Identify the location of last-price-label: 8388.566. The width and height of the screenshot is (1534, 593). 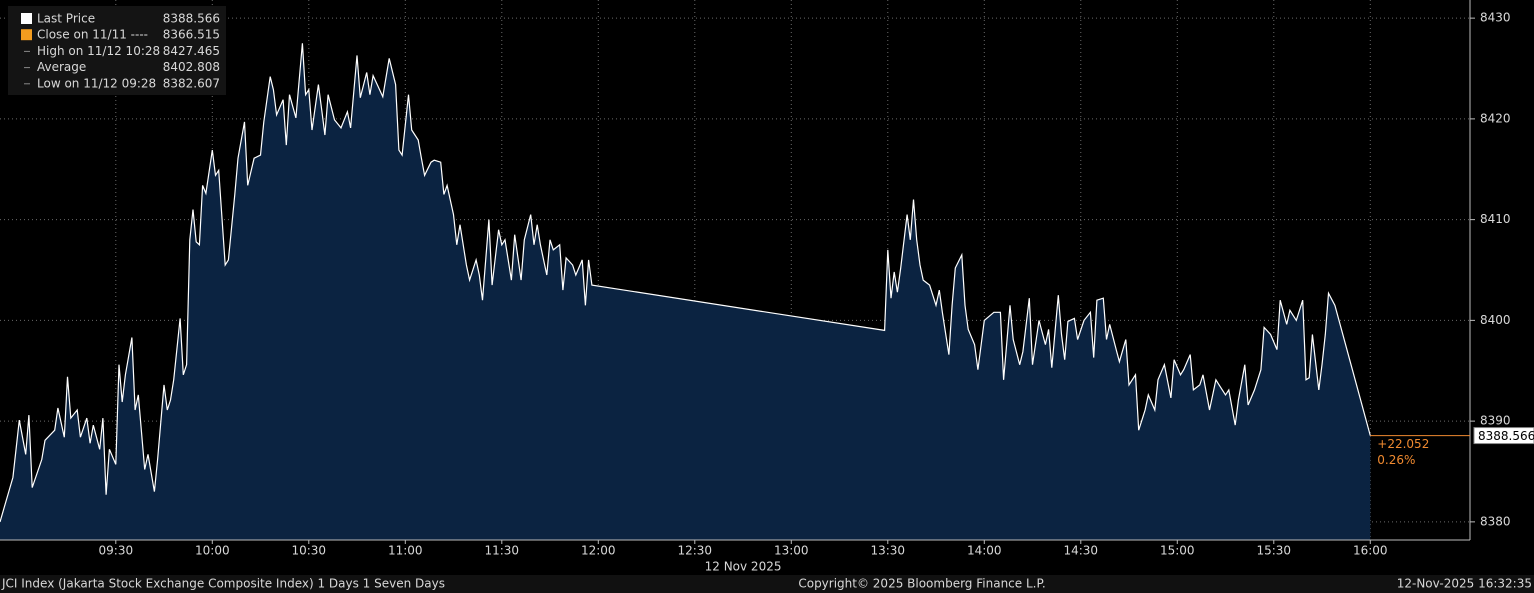
(1506, 436).